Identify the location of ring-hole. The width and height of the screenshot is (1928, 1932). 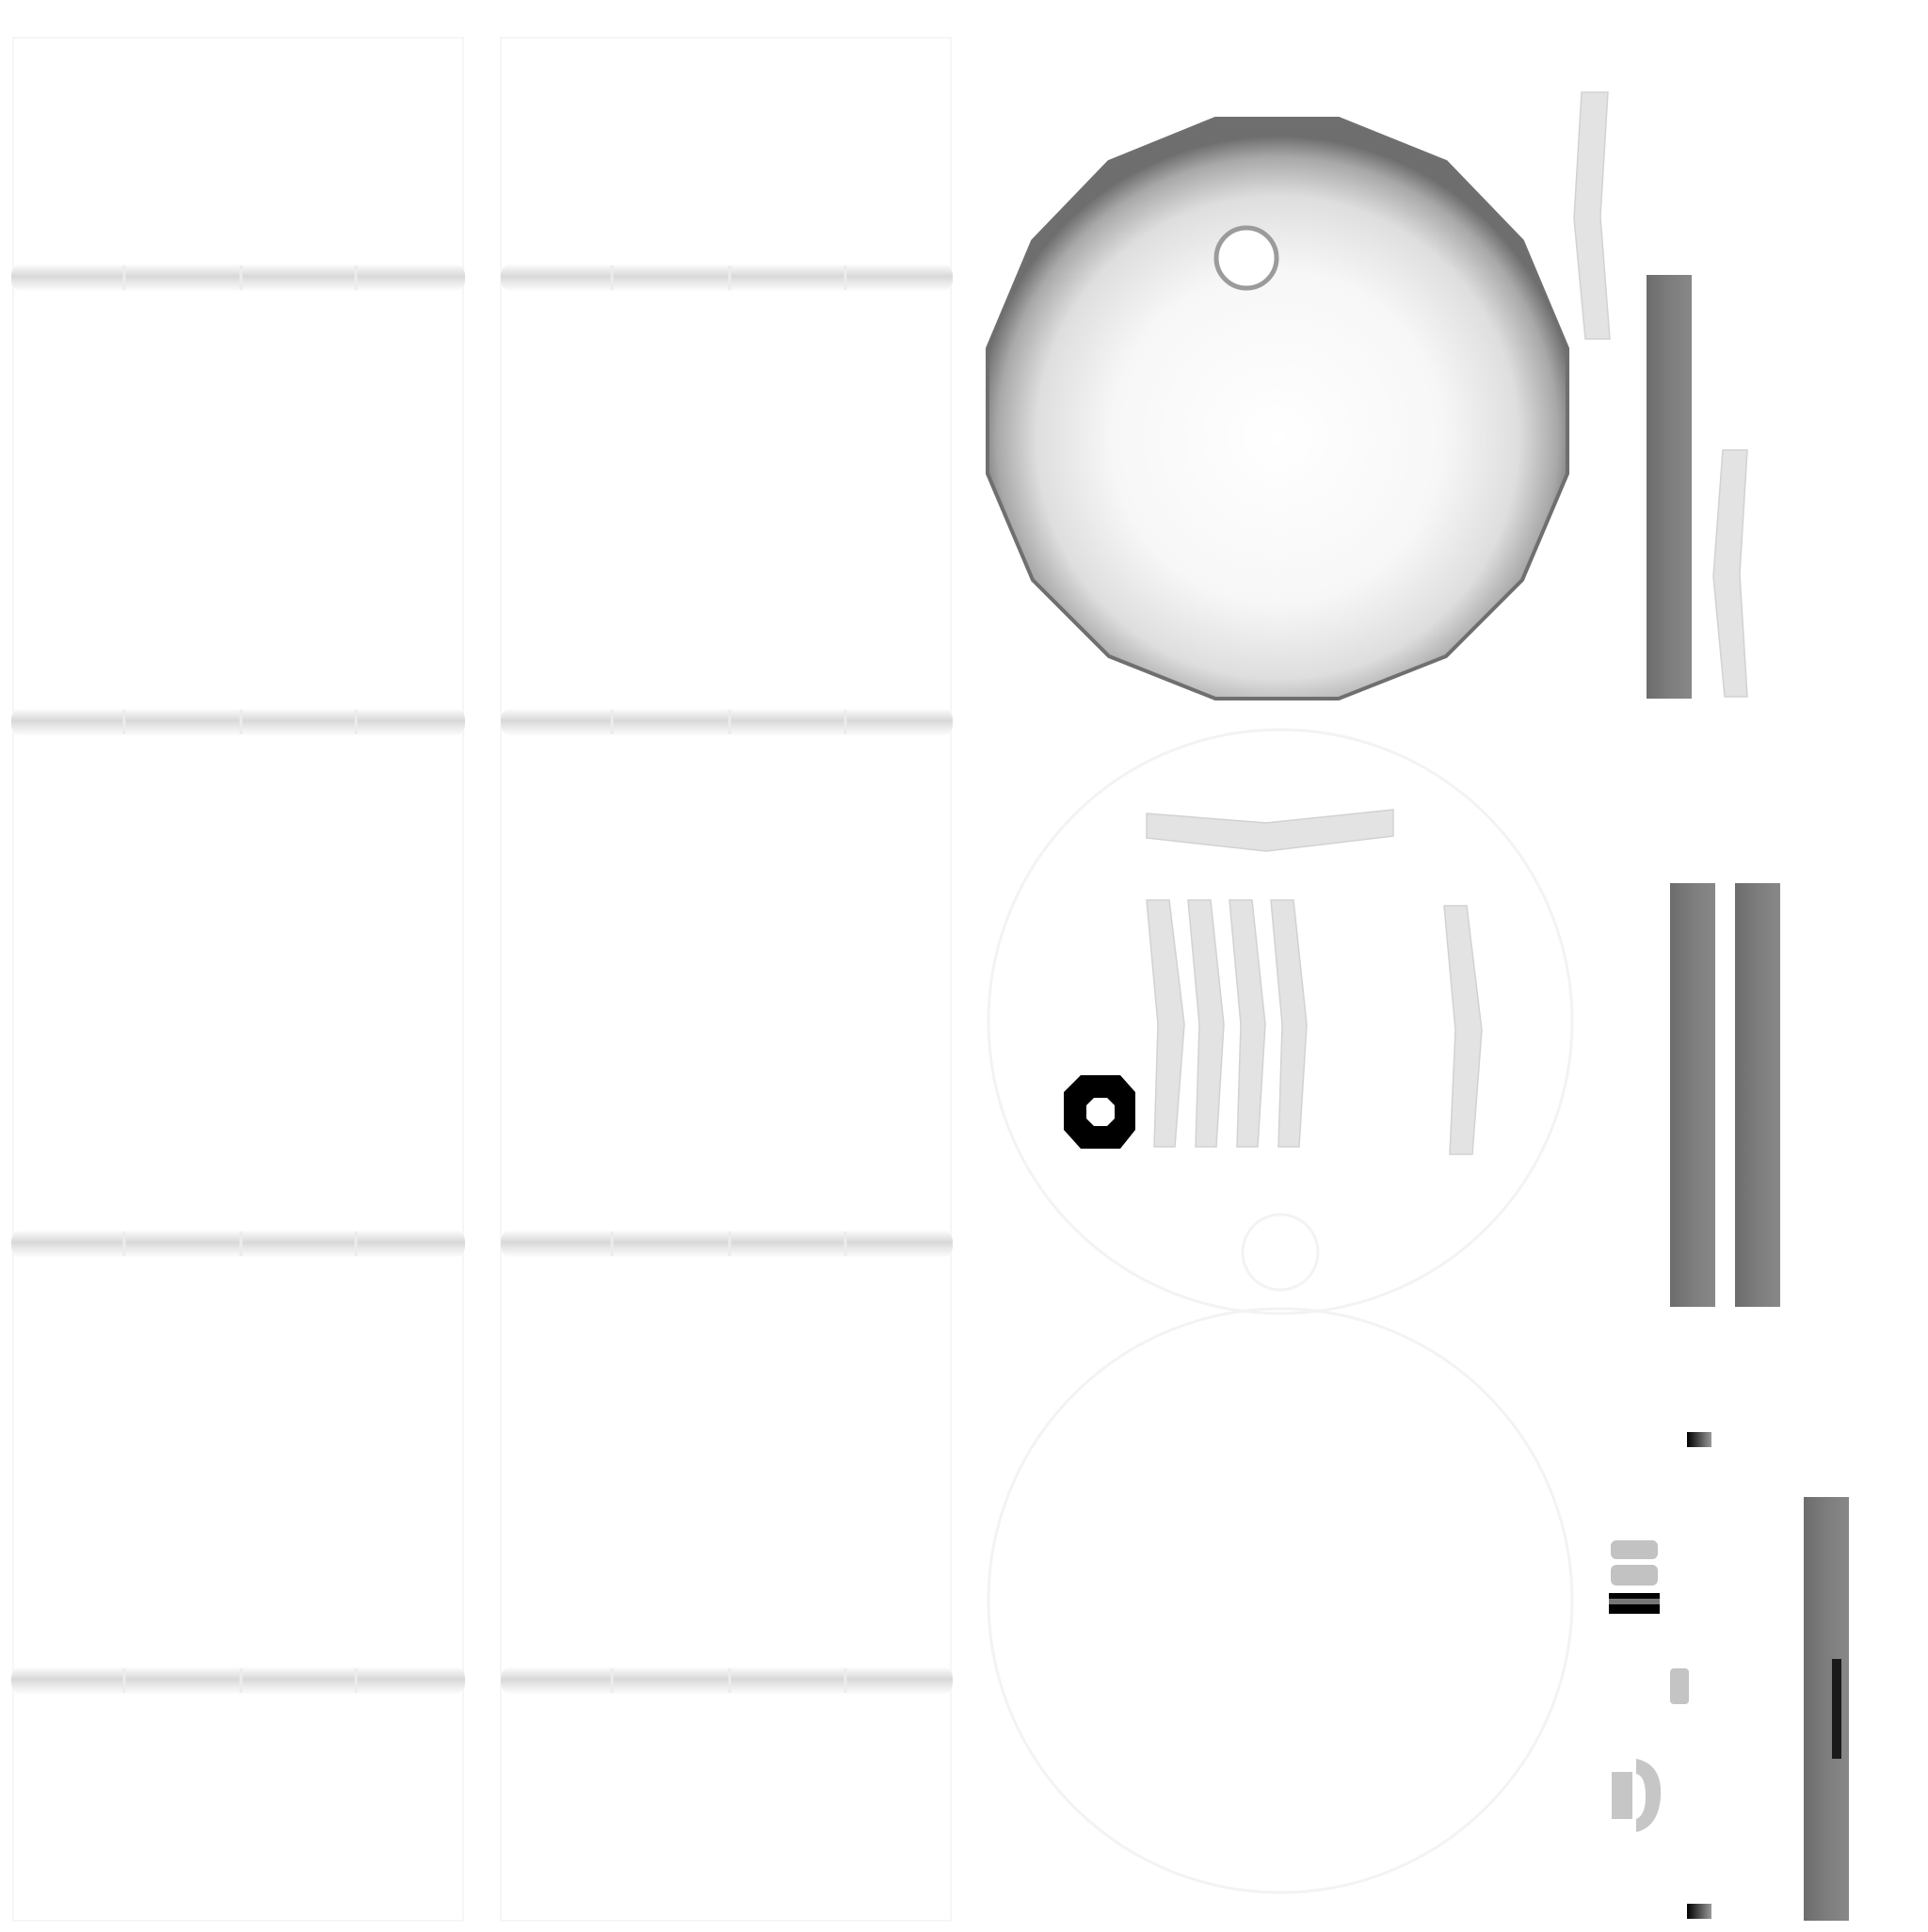
(1100, 1112).